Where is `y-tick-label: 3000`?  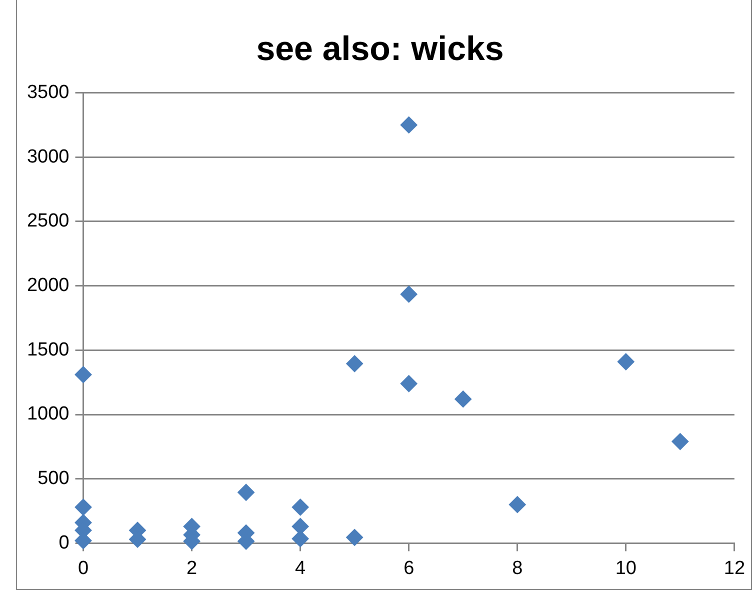
y-tick-label: 3000 is located at coordinates (48, 157).